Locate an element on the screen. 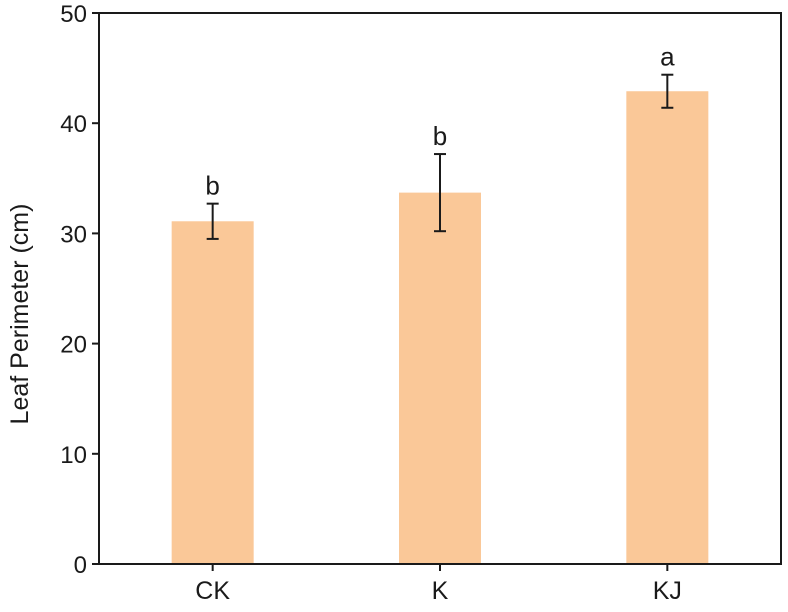  bar-kj is located at coordinates (667, 327).